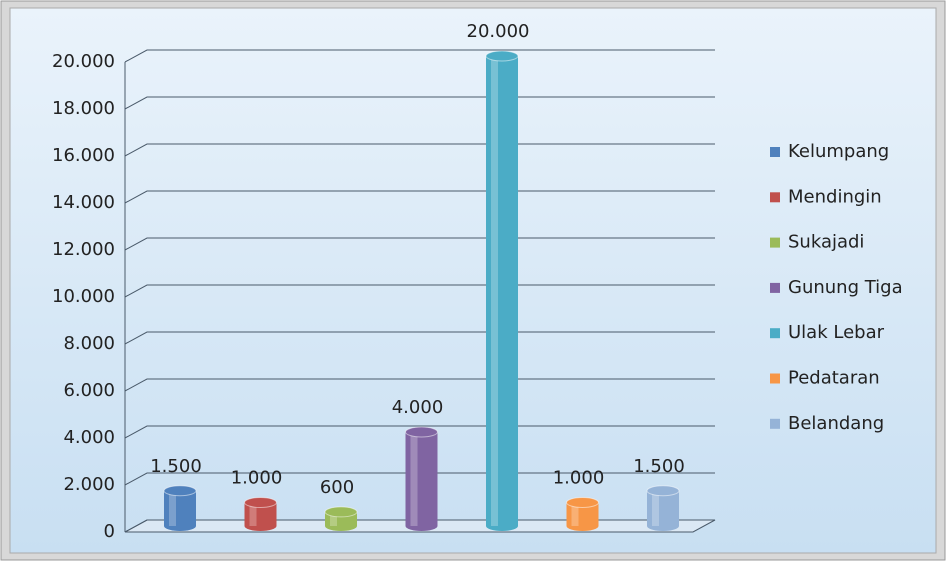 The width and height of the screenshot is (946, 565). What do you see at coordinates (845, 287) in the screenshot?
I see `legend-label: Gunung Tiga` at bounding box center [845, 287].